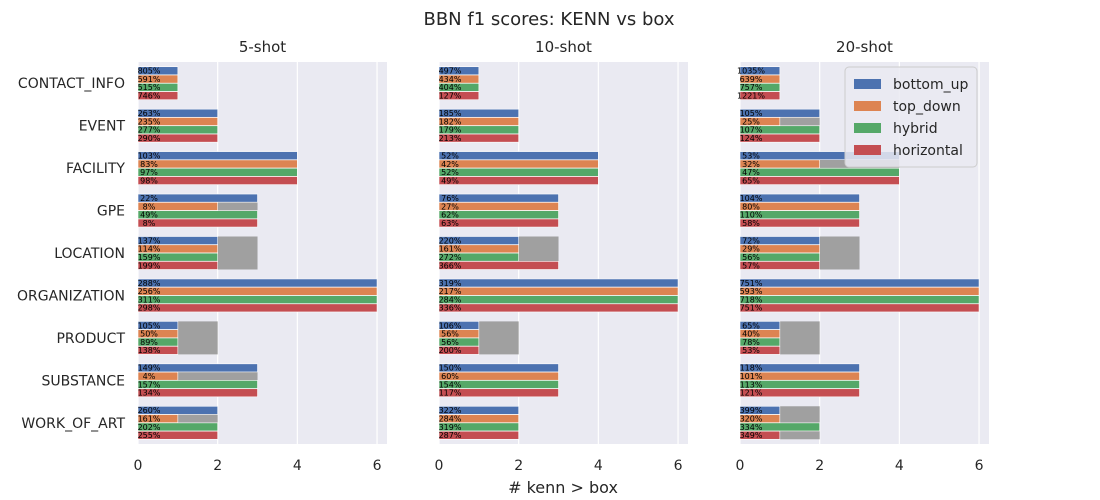 The image size is (1100, 500). What do you see at coordinates (89, 254) in the screenshot?
I see `category-label: LOCATION` at bounding box center [89, 254].